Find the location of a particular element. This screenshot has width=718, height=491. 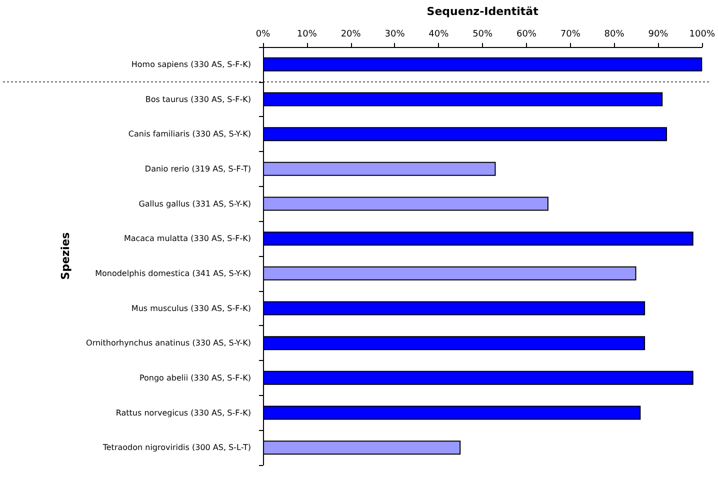

x-tick-label: 60% is located at coordinates (526, 35).